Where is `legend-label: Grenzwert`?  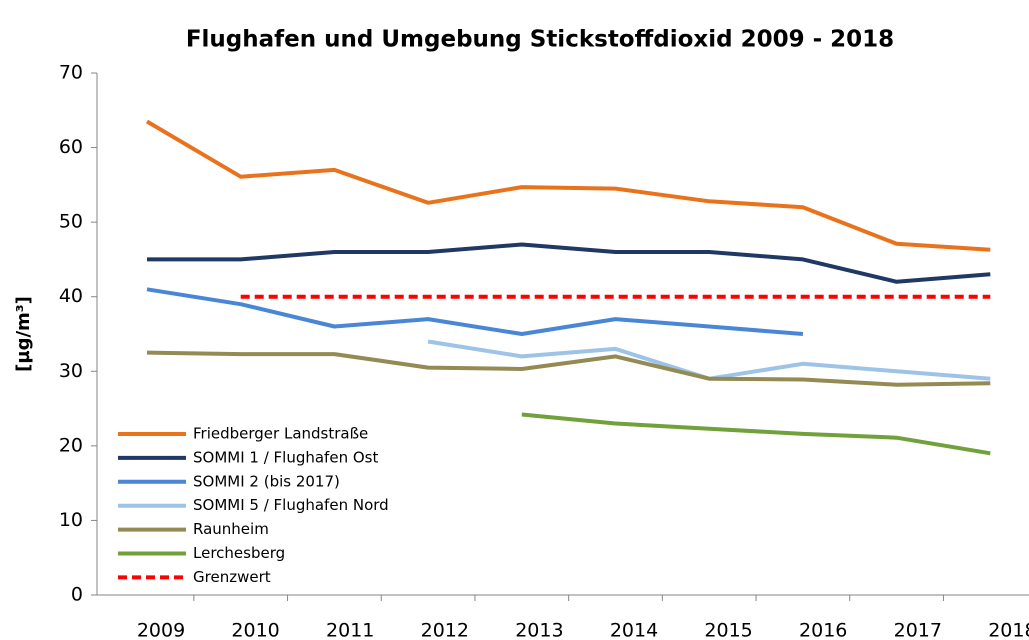 legend-label: Grenzwert is located at coordinates (232, 577).